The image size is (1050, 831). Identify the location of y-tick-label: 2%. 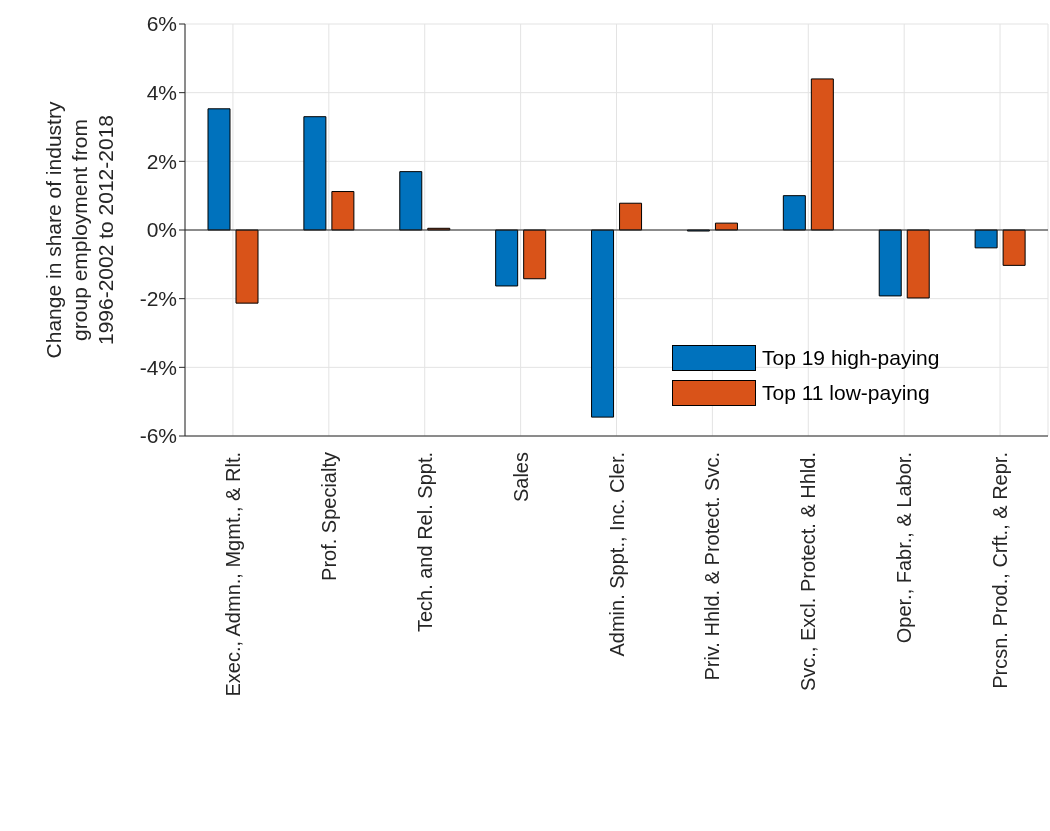
(161, 161).